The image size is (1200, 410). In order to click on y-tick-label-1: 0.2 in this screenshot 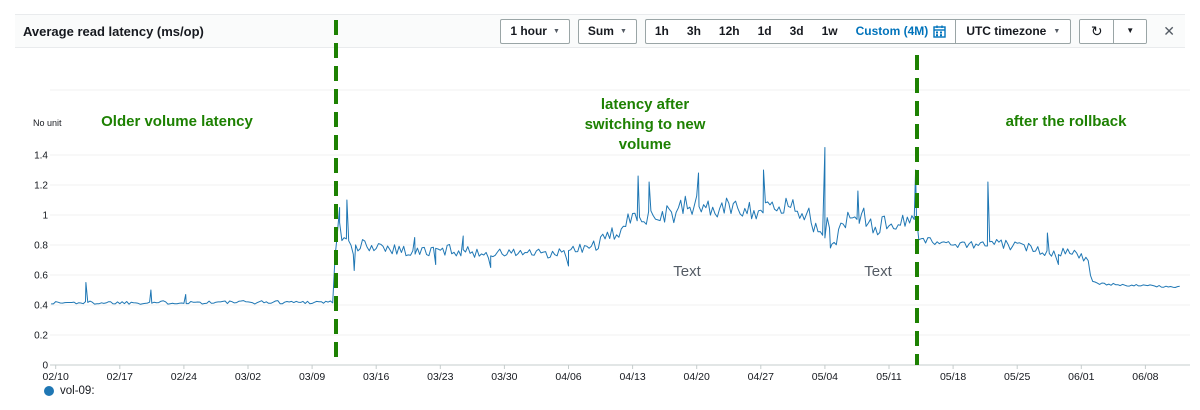, I will do `click(41, 336)`.